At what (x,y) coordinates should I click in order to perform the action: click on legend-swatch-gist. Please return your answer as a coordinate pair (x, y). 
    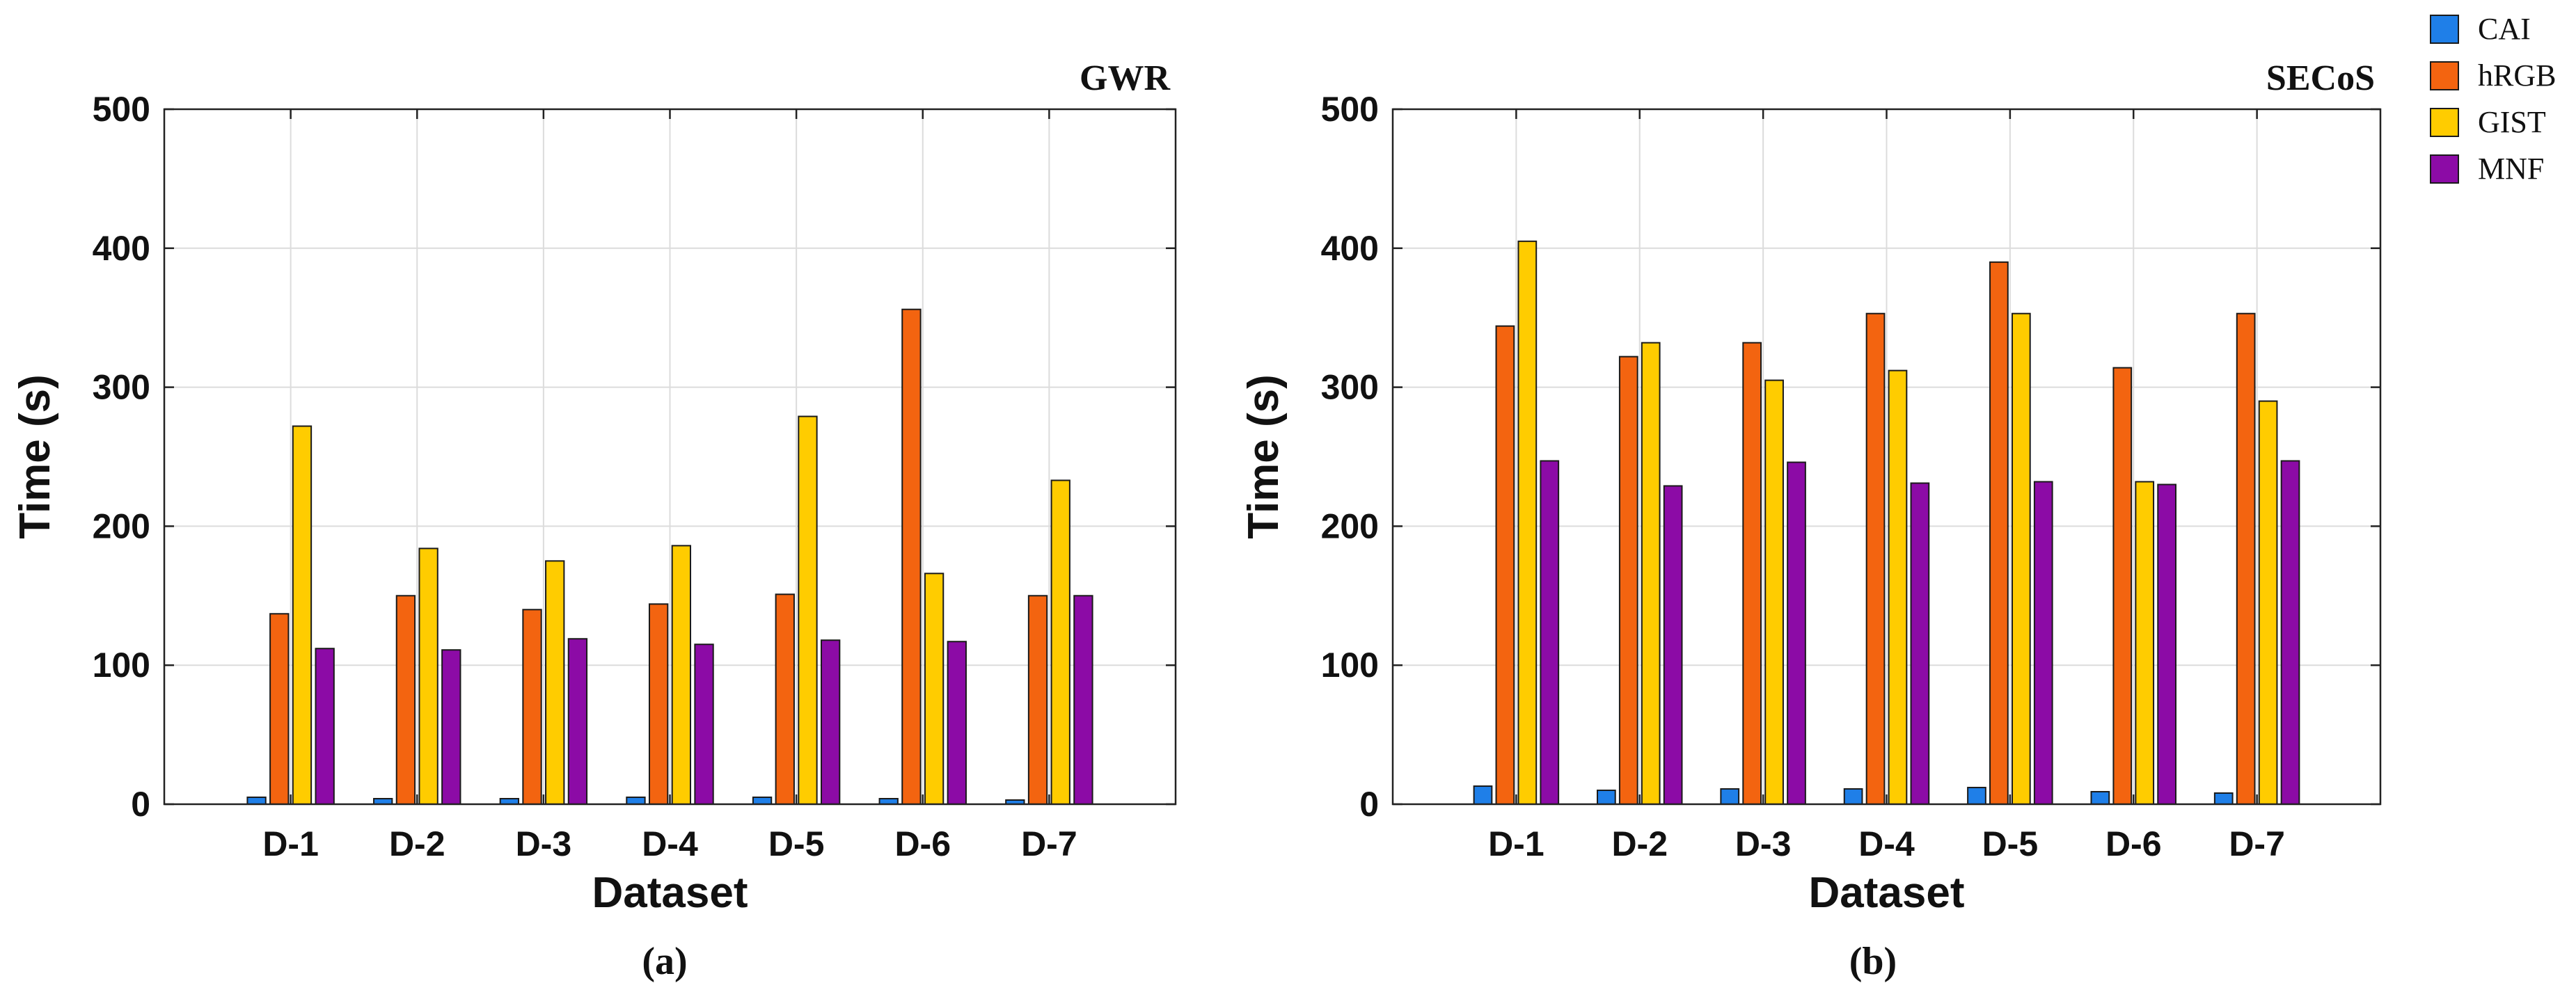
    Looking at the image, I should click on (2444, 122).